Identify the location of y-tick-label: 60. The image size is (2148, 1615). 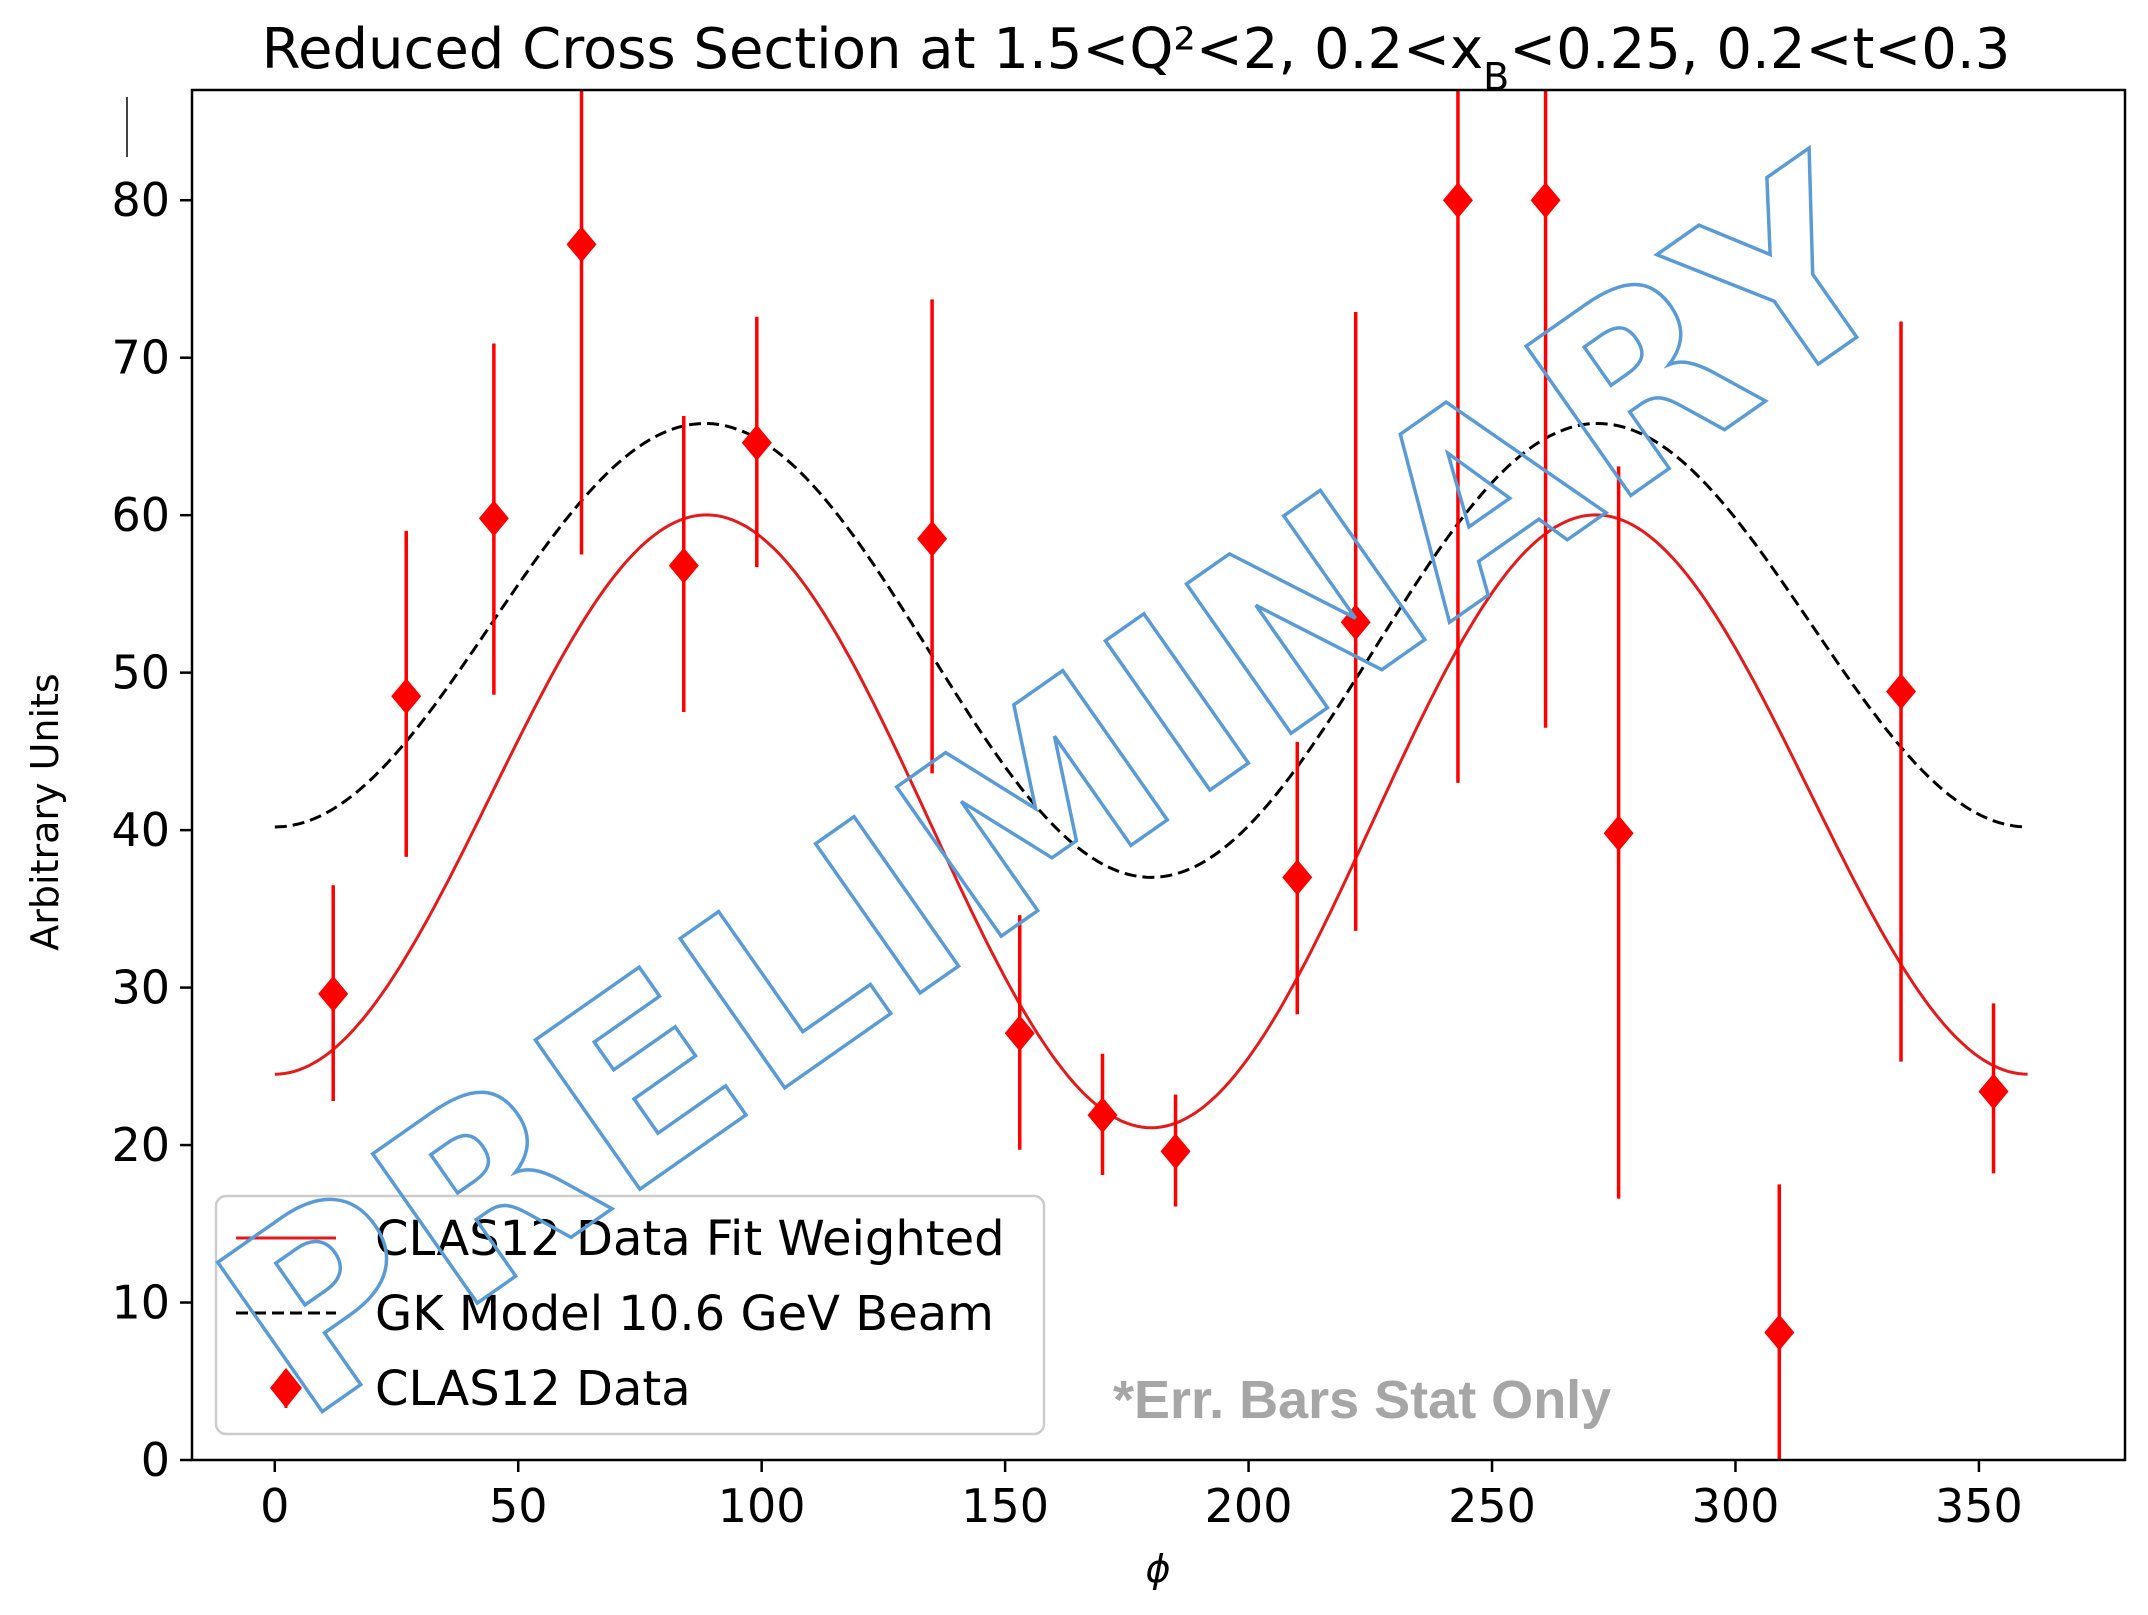
(140, 515).